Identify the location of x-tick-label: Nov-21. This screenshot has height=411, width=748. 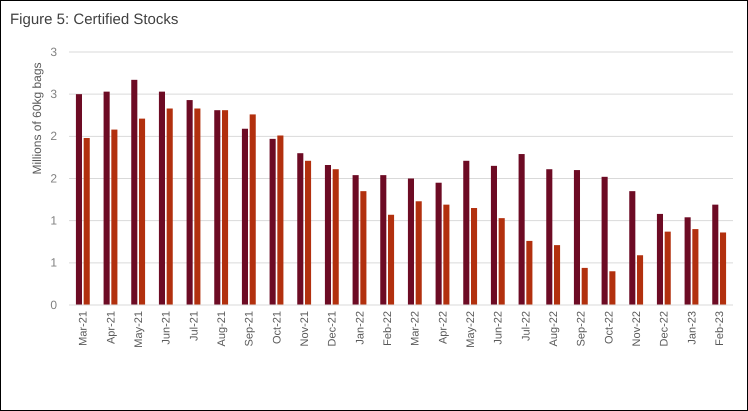
(305, 328).